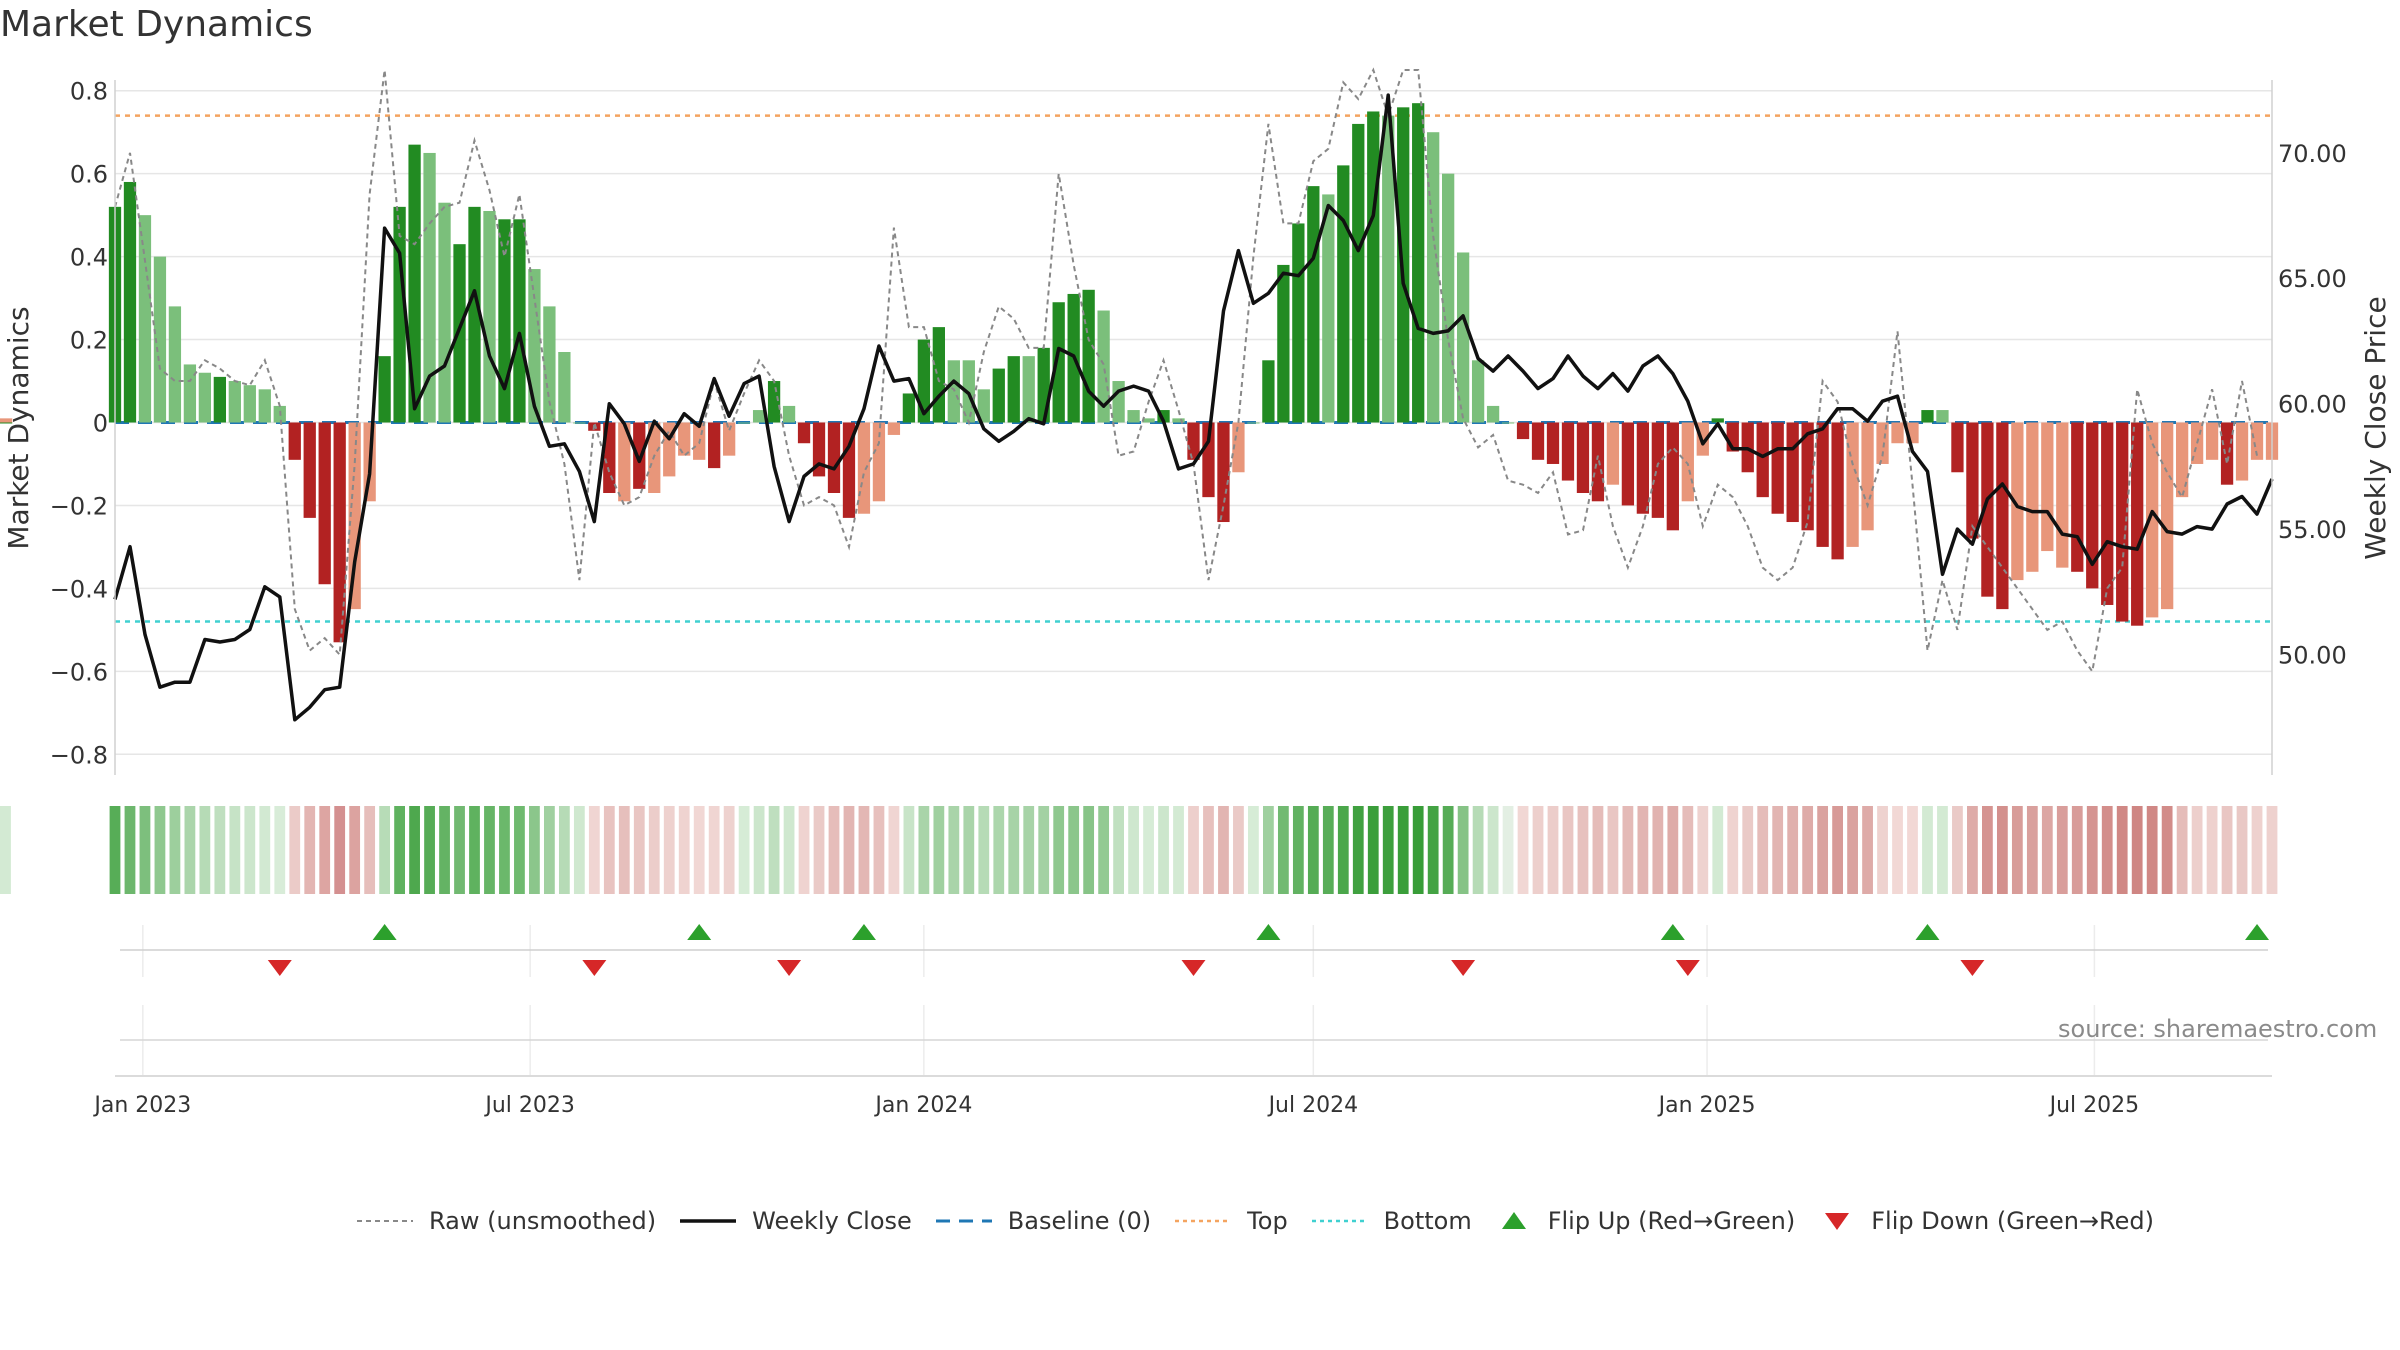 This screenshot has height=1350, width=2400. I want to click on legend-label-bottom: Bottom, so click(1427, 1221).